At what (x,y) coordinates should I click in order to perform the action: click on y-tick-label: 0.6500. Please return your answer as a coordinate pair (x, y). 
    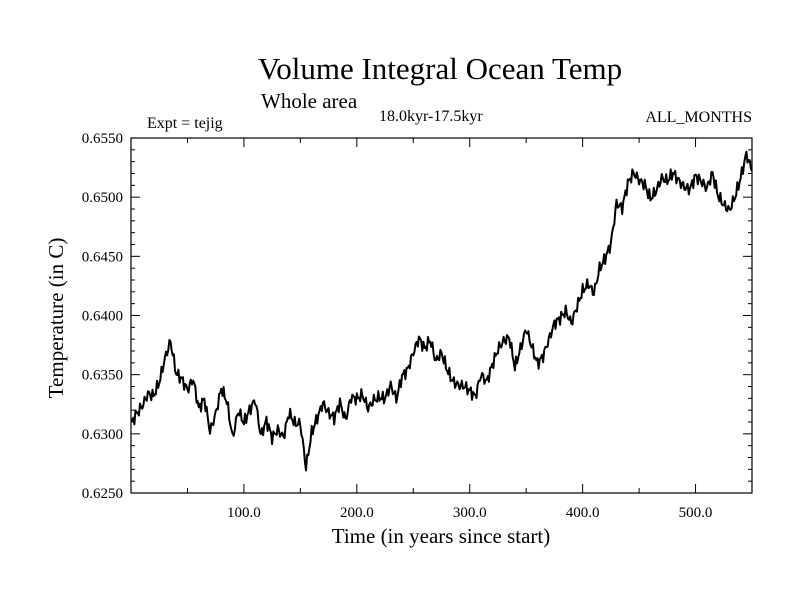
    Looking at the image, I should click on (102, 198).